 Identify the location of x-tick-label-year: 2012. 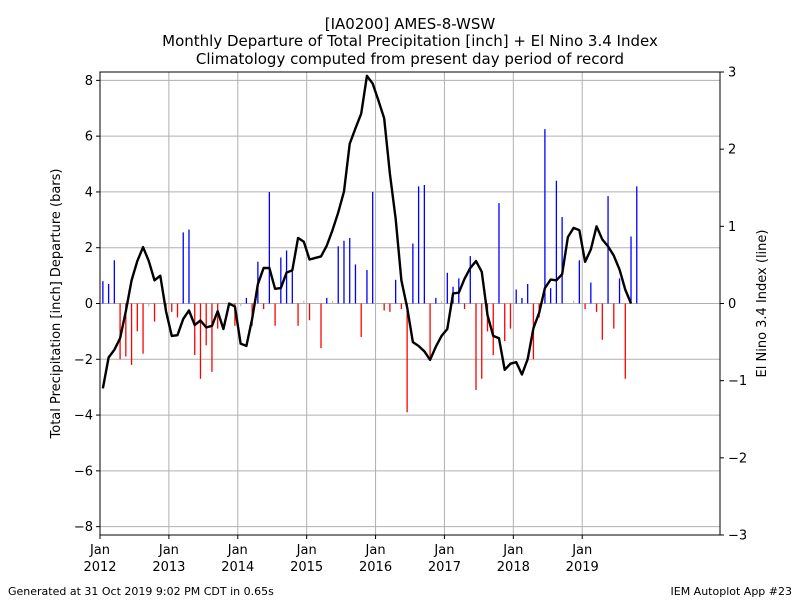
(99, 567).